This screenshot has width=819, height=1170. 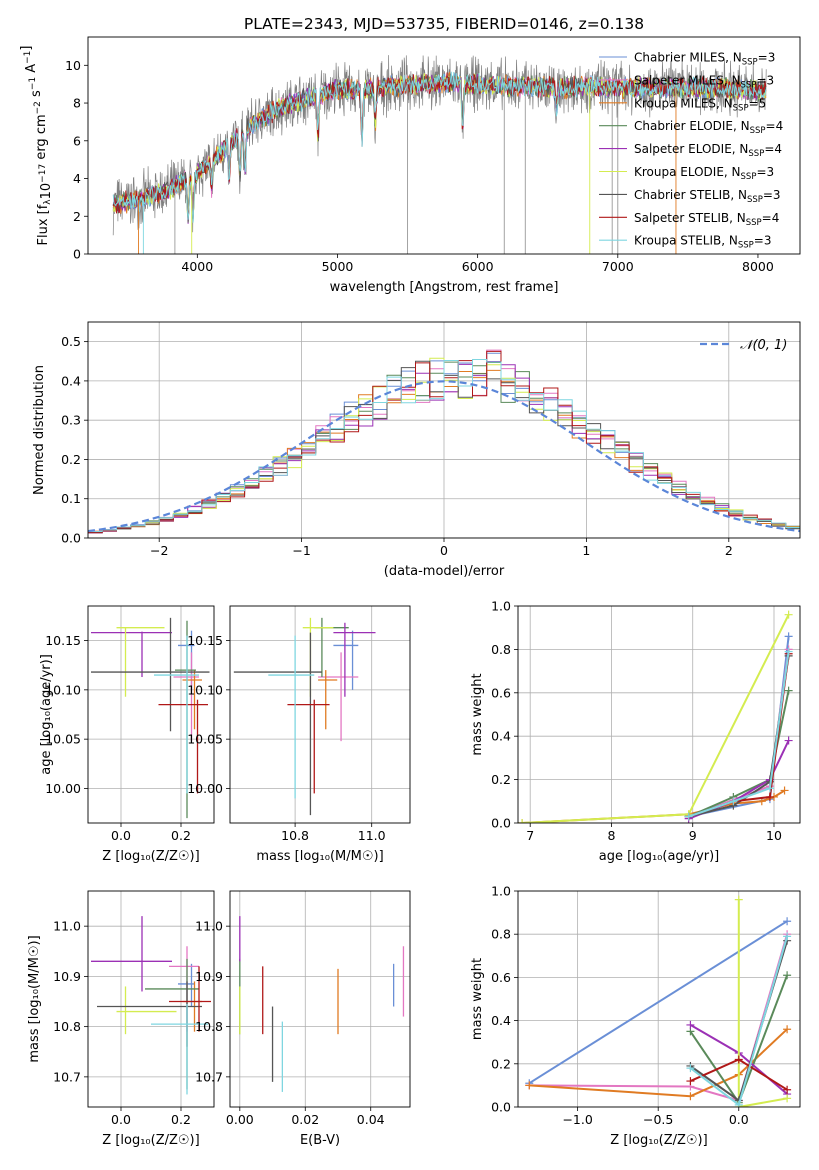 What do you see at coordinates (240, 1119) in the screenshot?
I see `x-tick-label: 0.00` at bounding box center [240, 1119].